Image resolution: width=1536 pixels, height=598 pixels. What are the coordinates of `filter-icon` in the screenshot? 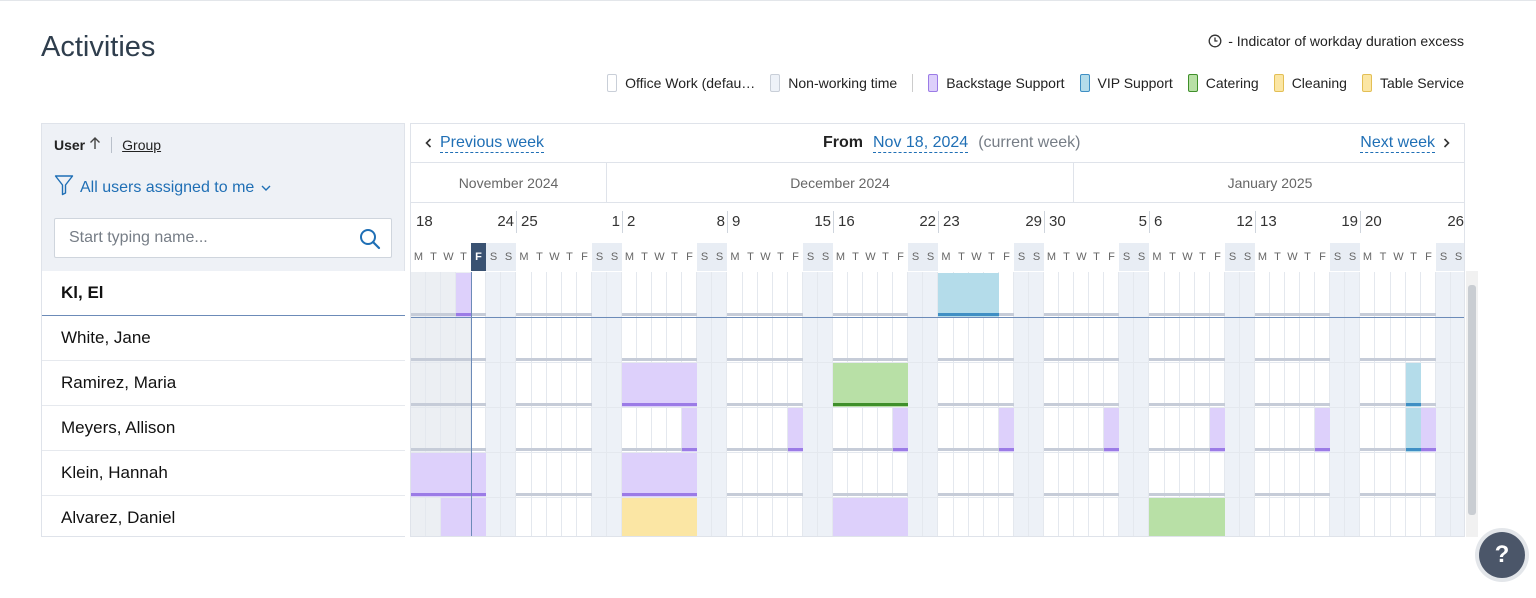 It's located at (64, 187).